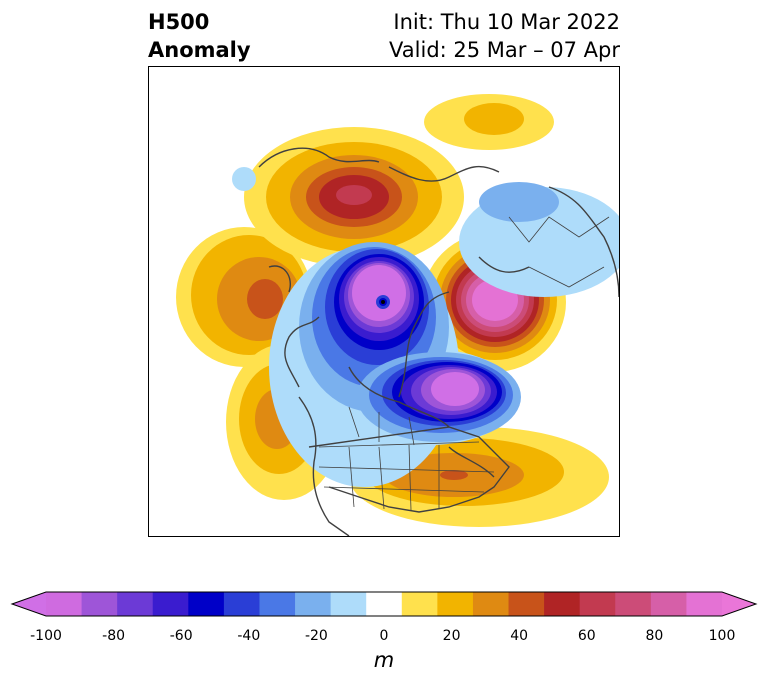 This screenshot has width=768, height=686. I want to click on colorbar-tick-label: 100, so click(722, 636).